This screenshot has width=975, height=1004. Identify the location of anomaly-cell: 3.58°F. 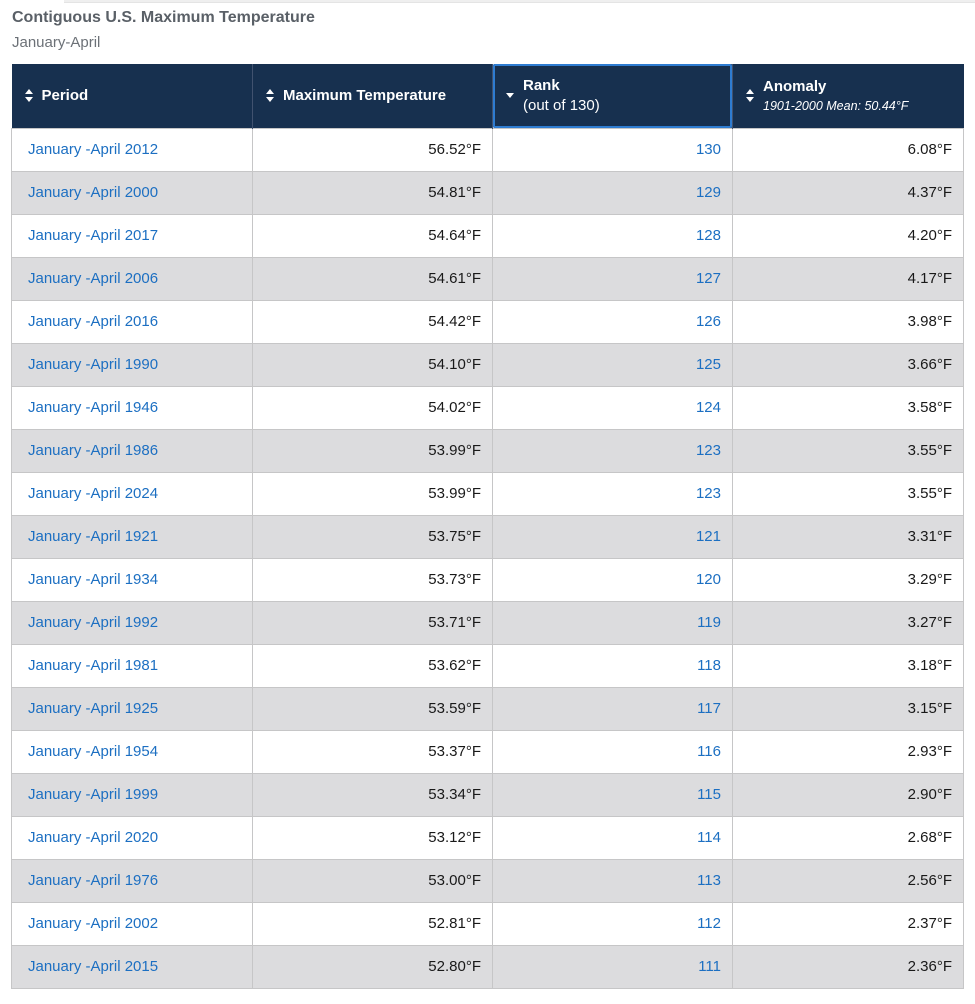
(848, 407).